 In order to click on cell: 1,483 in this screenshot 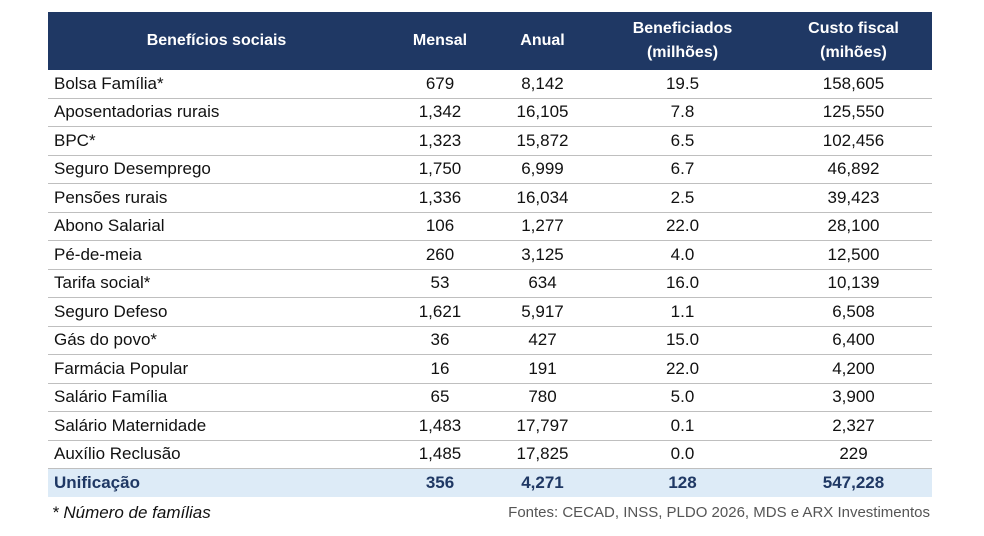, I will do `click(440, 426)`.